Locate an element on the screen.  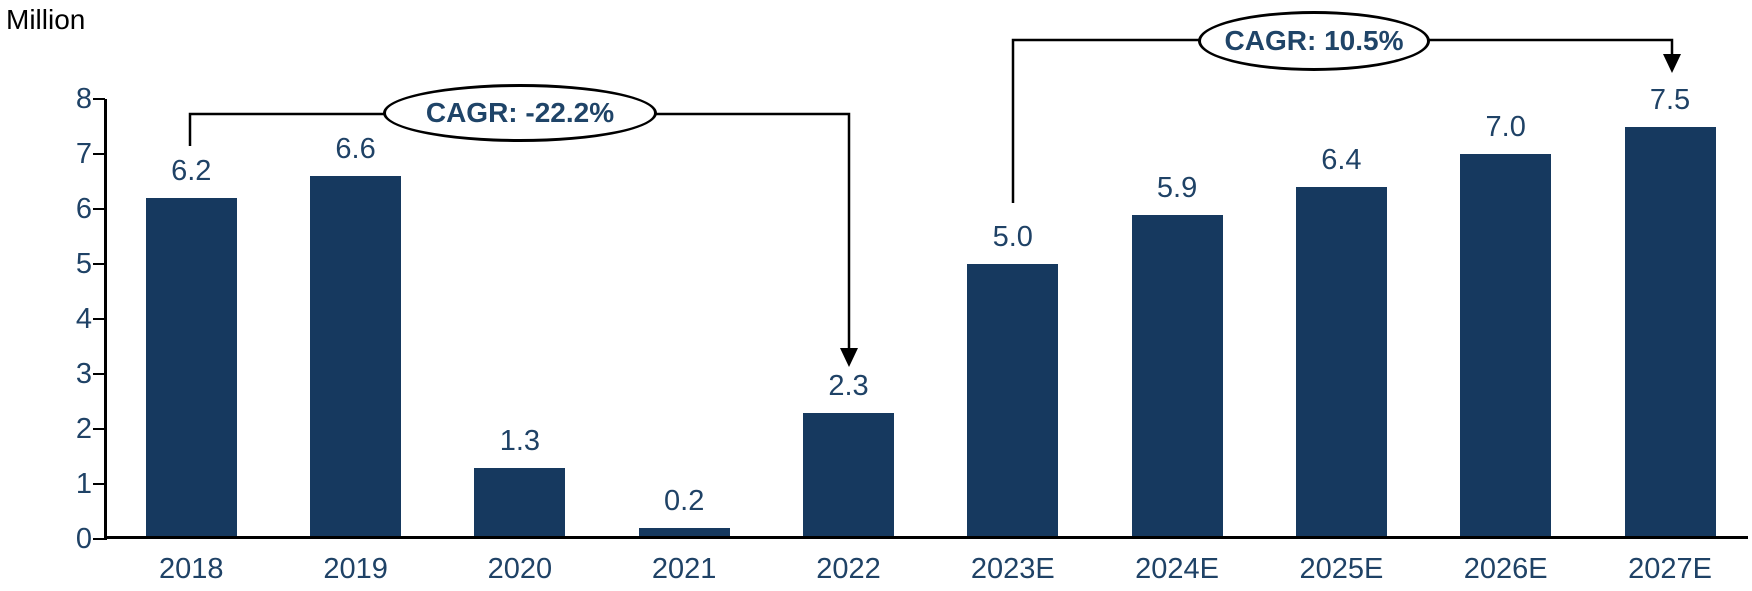
x-category-label: 2026E is located at coordinates (1505, 569).